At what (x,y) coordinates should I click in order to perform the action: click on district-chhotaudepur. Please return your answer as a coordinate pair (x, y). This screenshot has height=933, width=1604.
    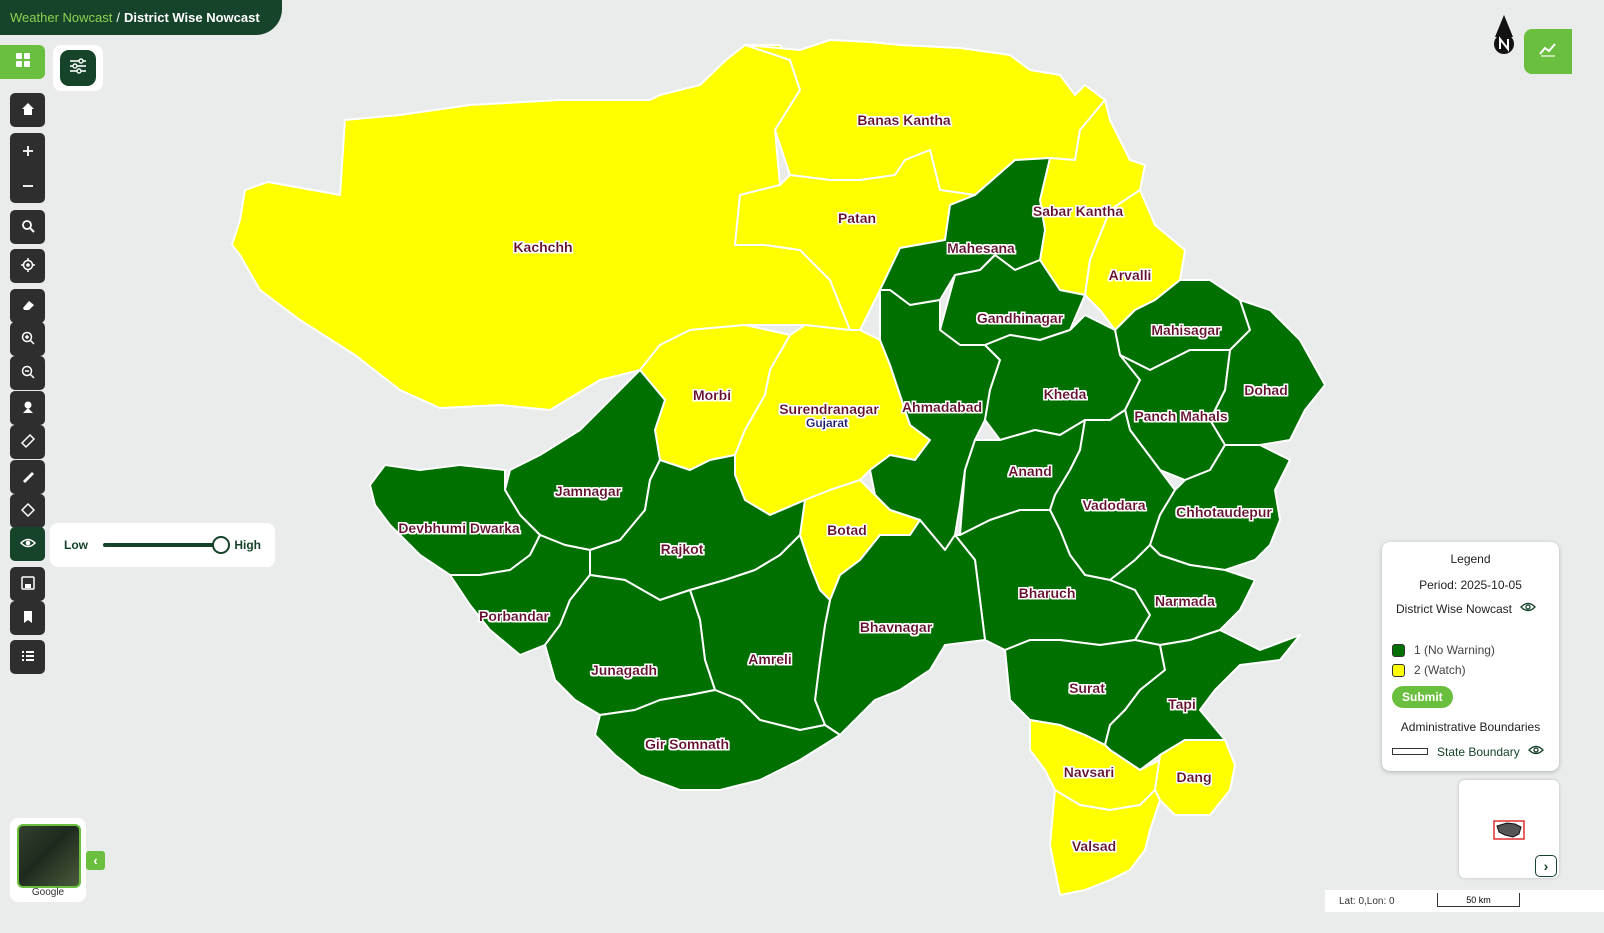
    Looking at the image, I should click on (1220, 507).